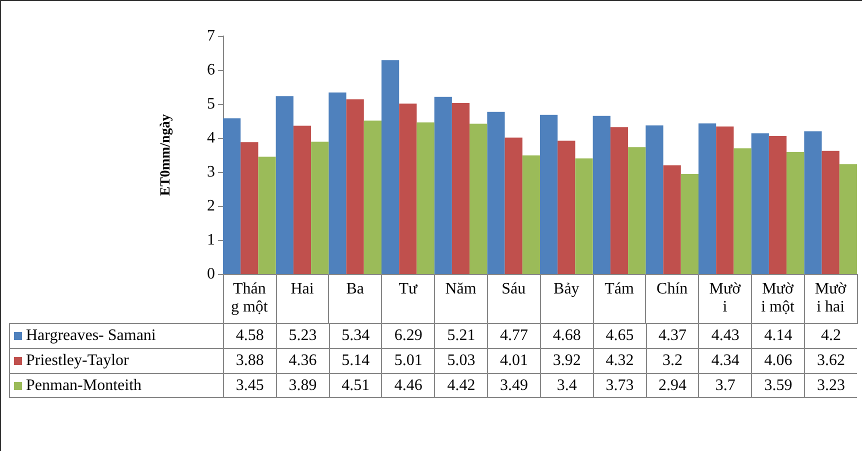  What do you see at coordinates (211, 70) in the screenshot?
I see `y-tick-label: 6` at bounding box center [211, 70].